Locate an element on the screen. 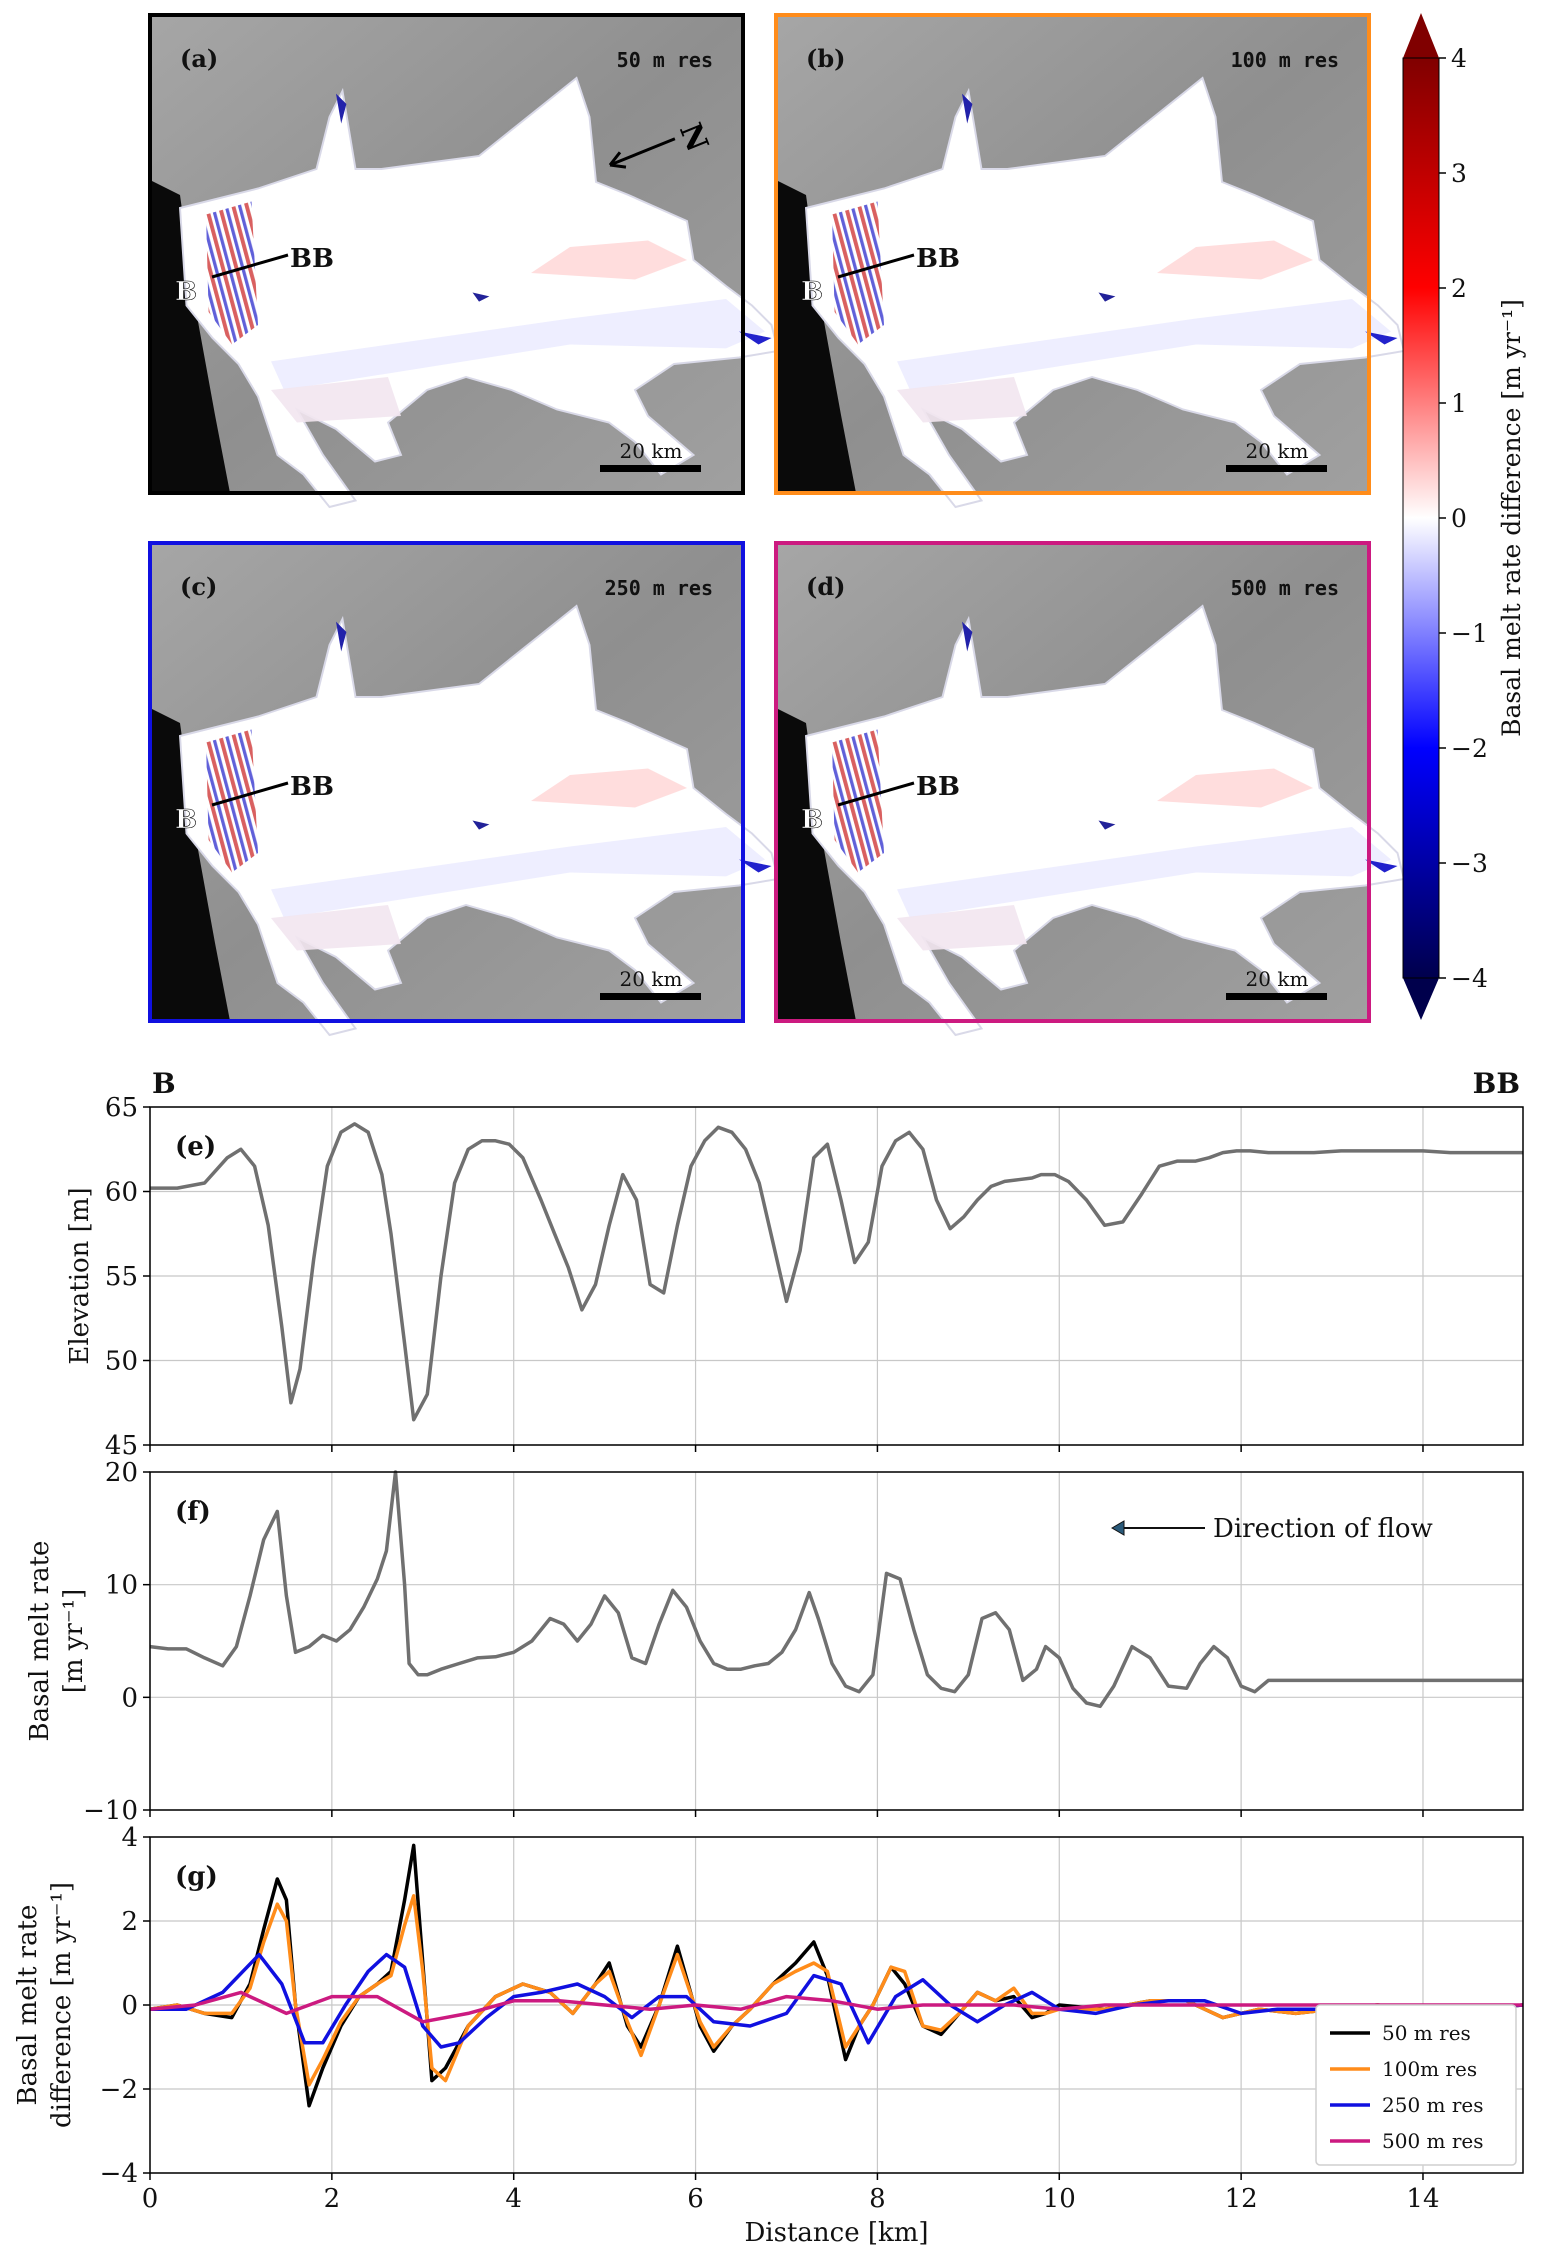  x-tick-label: 2 is located at coordinates (332, 2199).